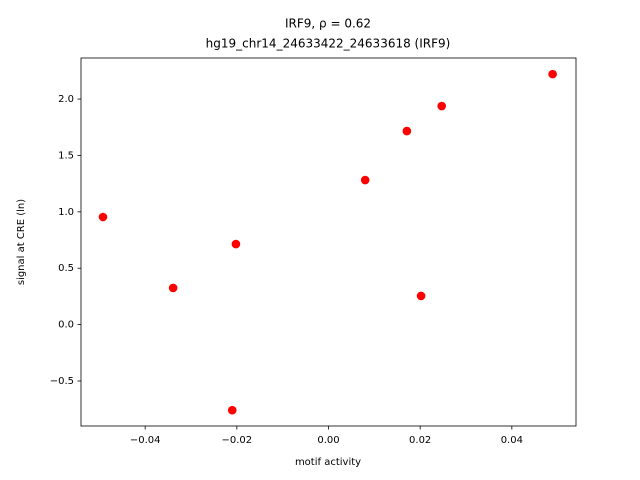 The height and width of the screenshot is (480, 640). I want to click on x-tick-label: 0.00, so click(328, 440).